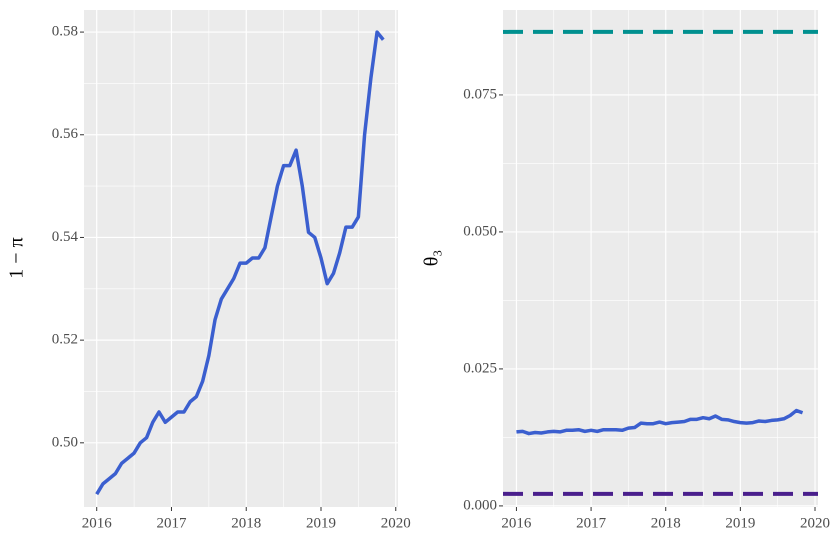  I want to click on y-tick-label: 0.56, so click(65, 134).